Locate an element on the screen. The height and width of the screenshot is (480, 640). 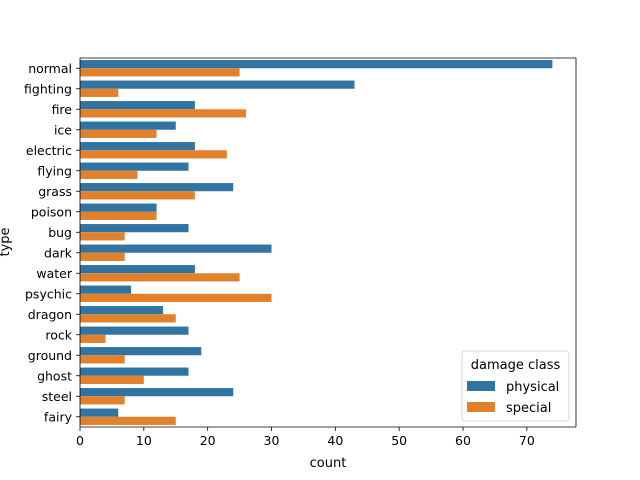
bar-poison-special is located at coordinates (118, 215).